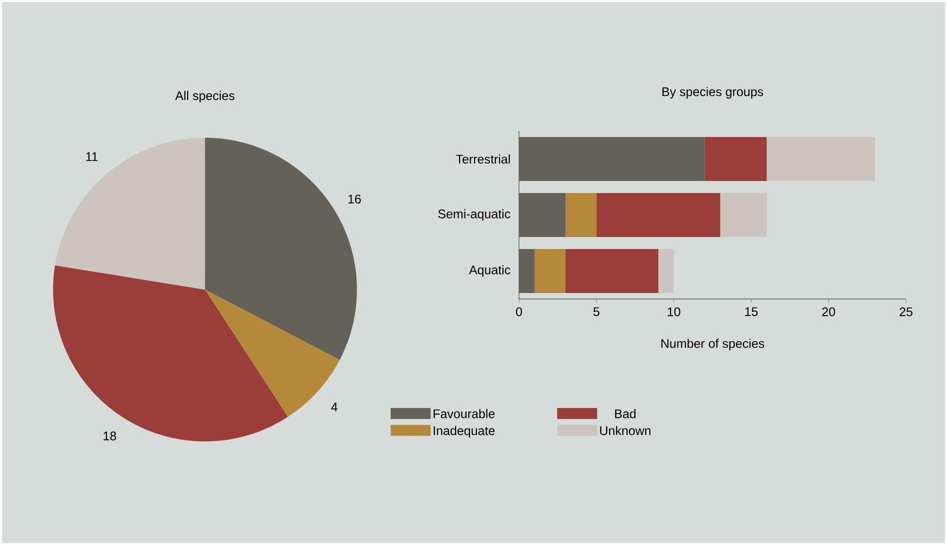 The width and height of the screenshot is (947, 545). I want to click on data-label: 18, so click(110, 436).